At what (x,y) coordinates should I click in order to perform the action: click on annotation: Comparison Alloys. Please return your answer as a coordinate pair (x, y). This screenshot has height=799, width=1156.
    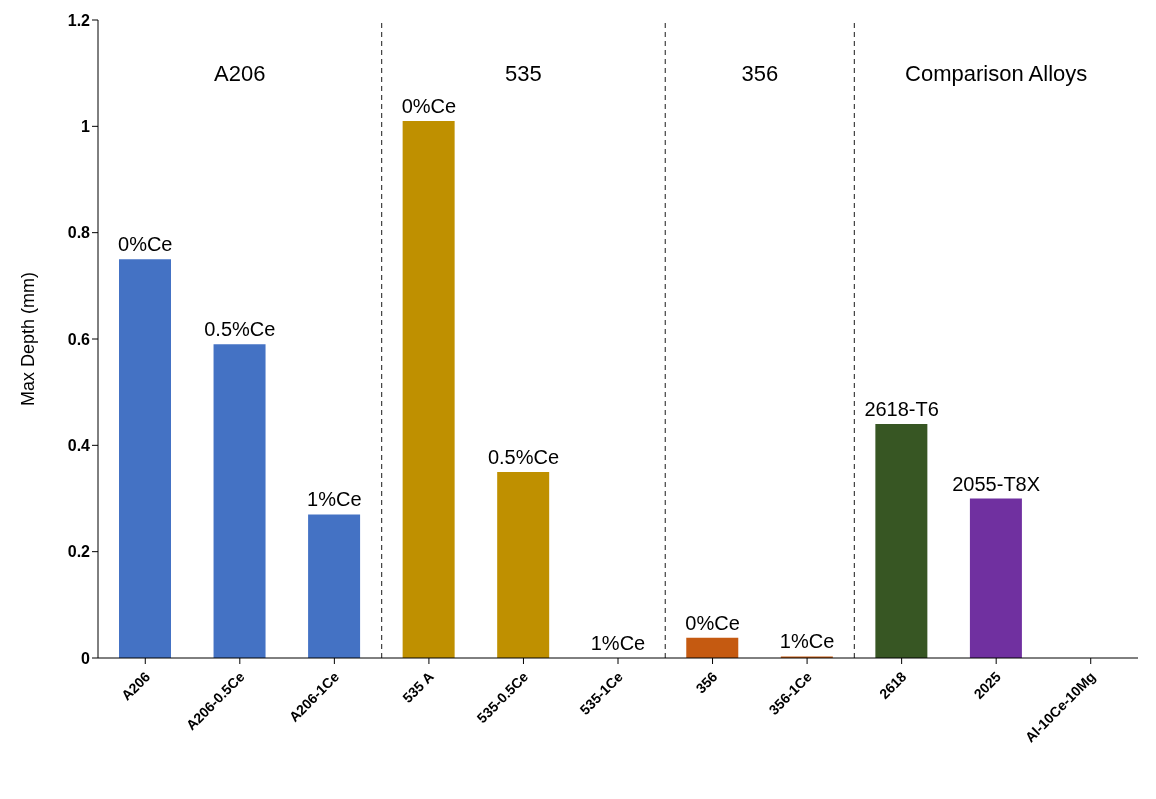
    Looking at the image, I should click on (996, 73).